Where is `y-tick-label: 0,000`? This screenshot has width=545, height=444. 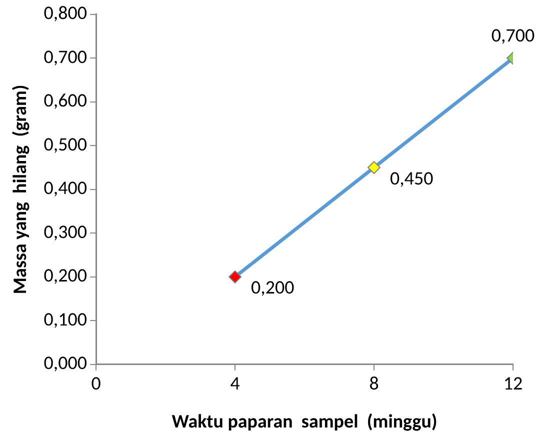 y-tick-label: 0,000 is located at coordinates (66, 364).